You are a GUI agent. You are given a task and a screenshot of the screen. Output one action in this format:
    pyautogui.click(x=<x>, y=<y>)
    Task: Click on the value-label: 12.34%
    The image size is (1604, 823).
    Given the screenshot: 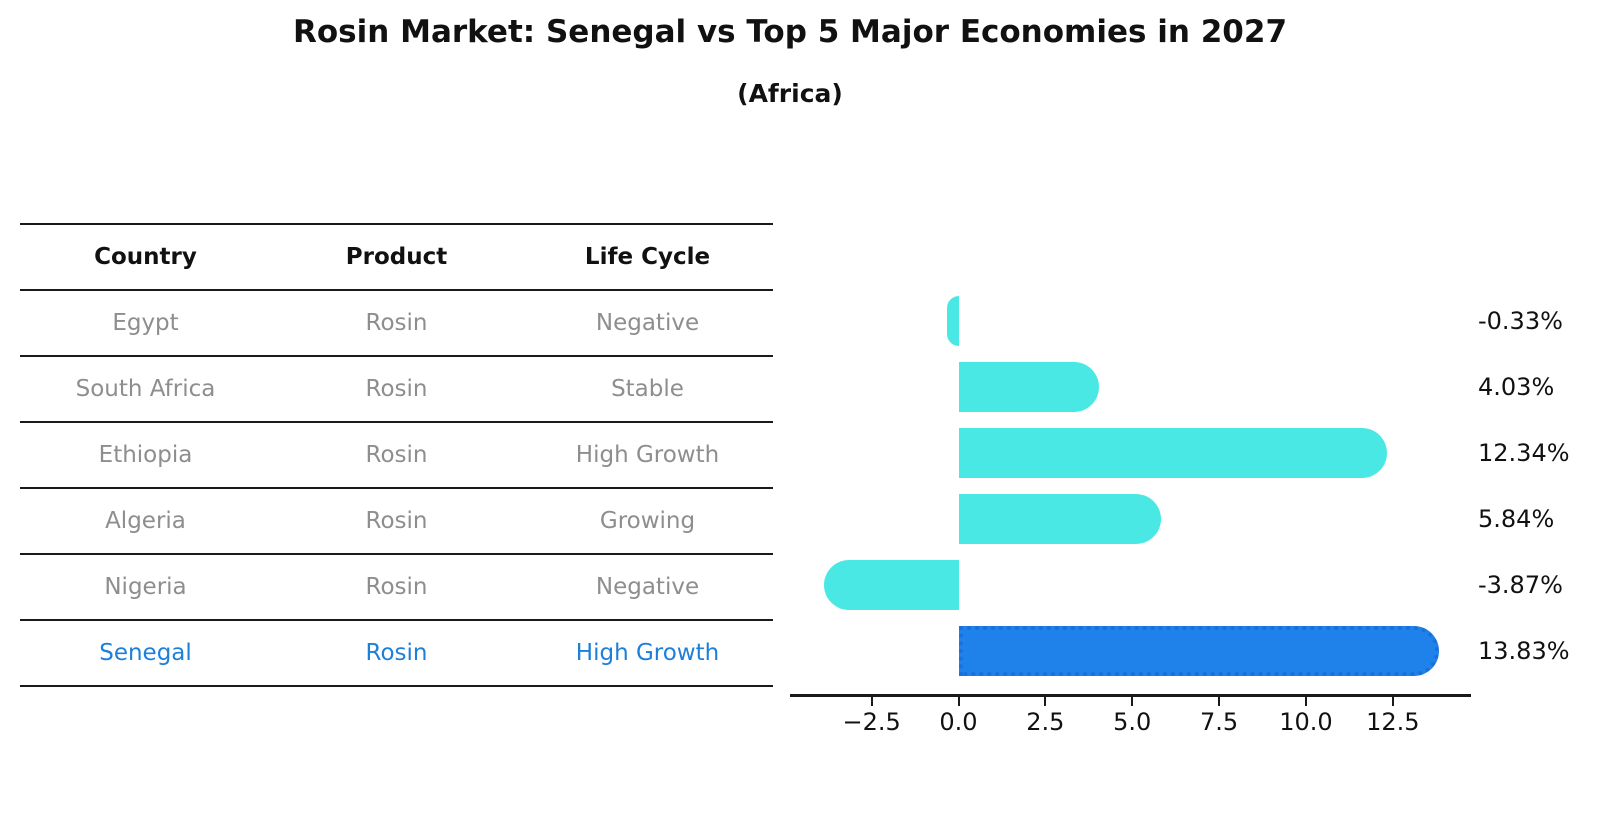 What is the action you would take?
    pyautogui.click(x=1524, y=453)
    